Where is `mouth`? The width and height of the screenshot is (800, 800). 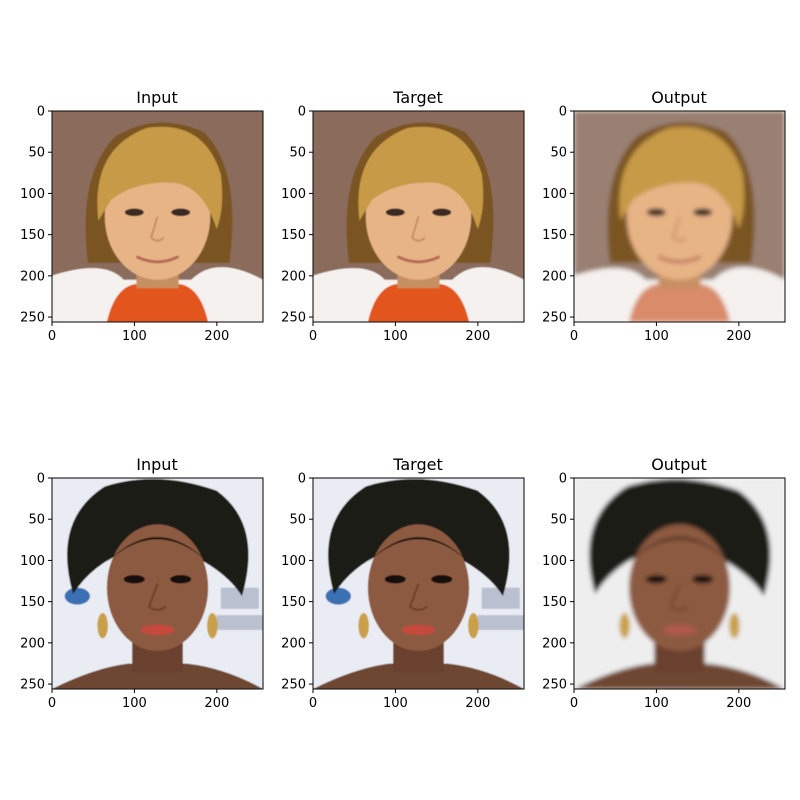 mouth is located at coordinates (157, 259).